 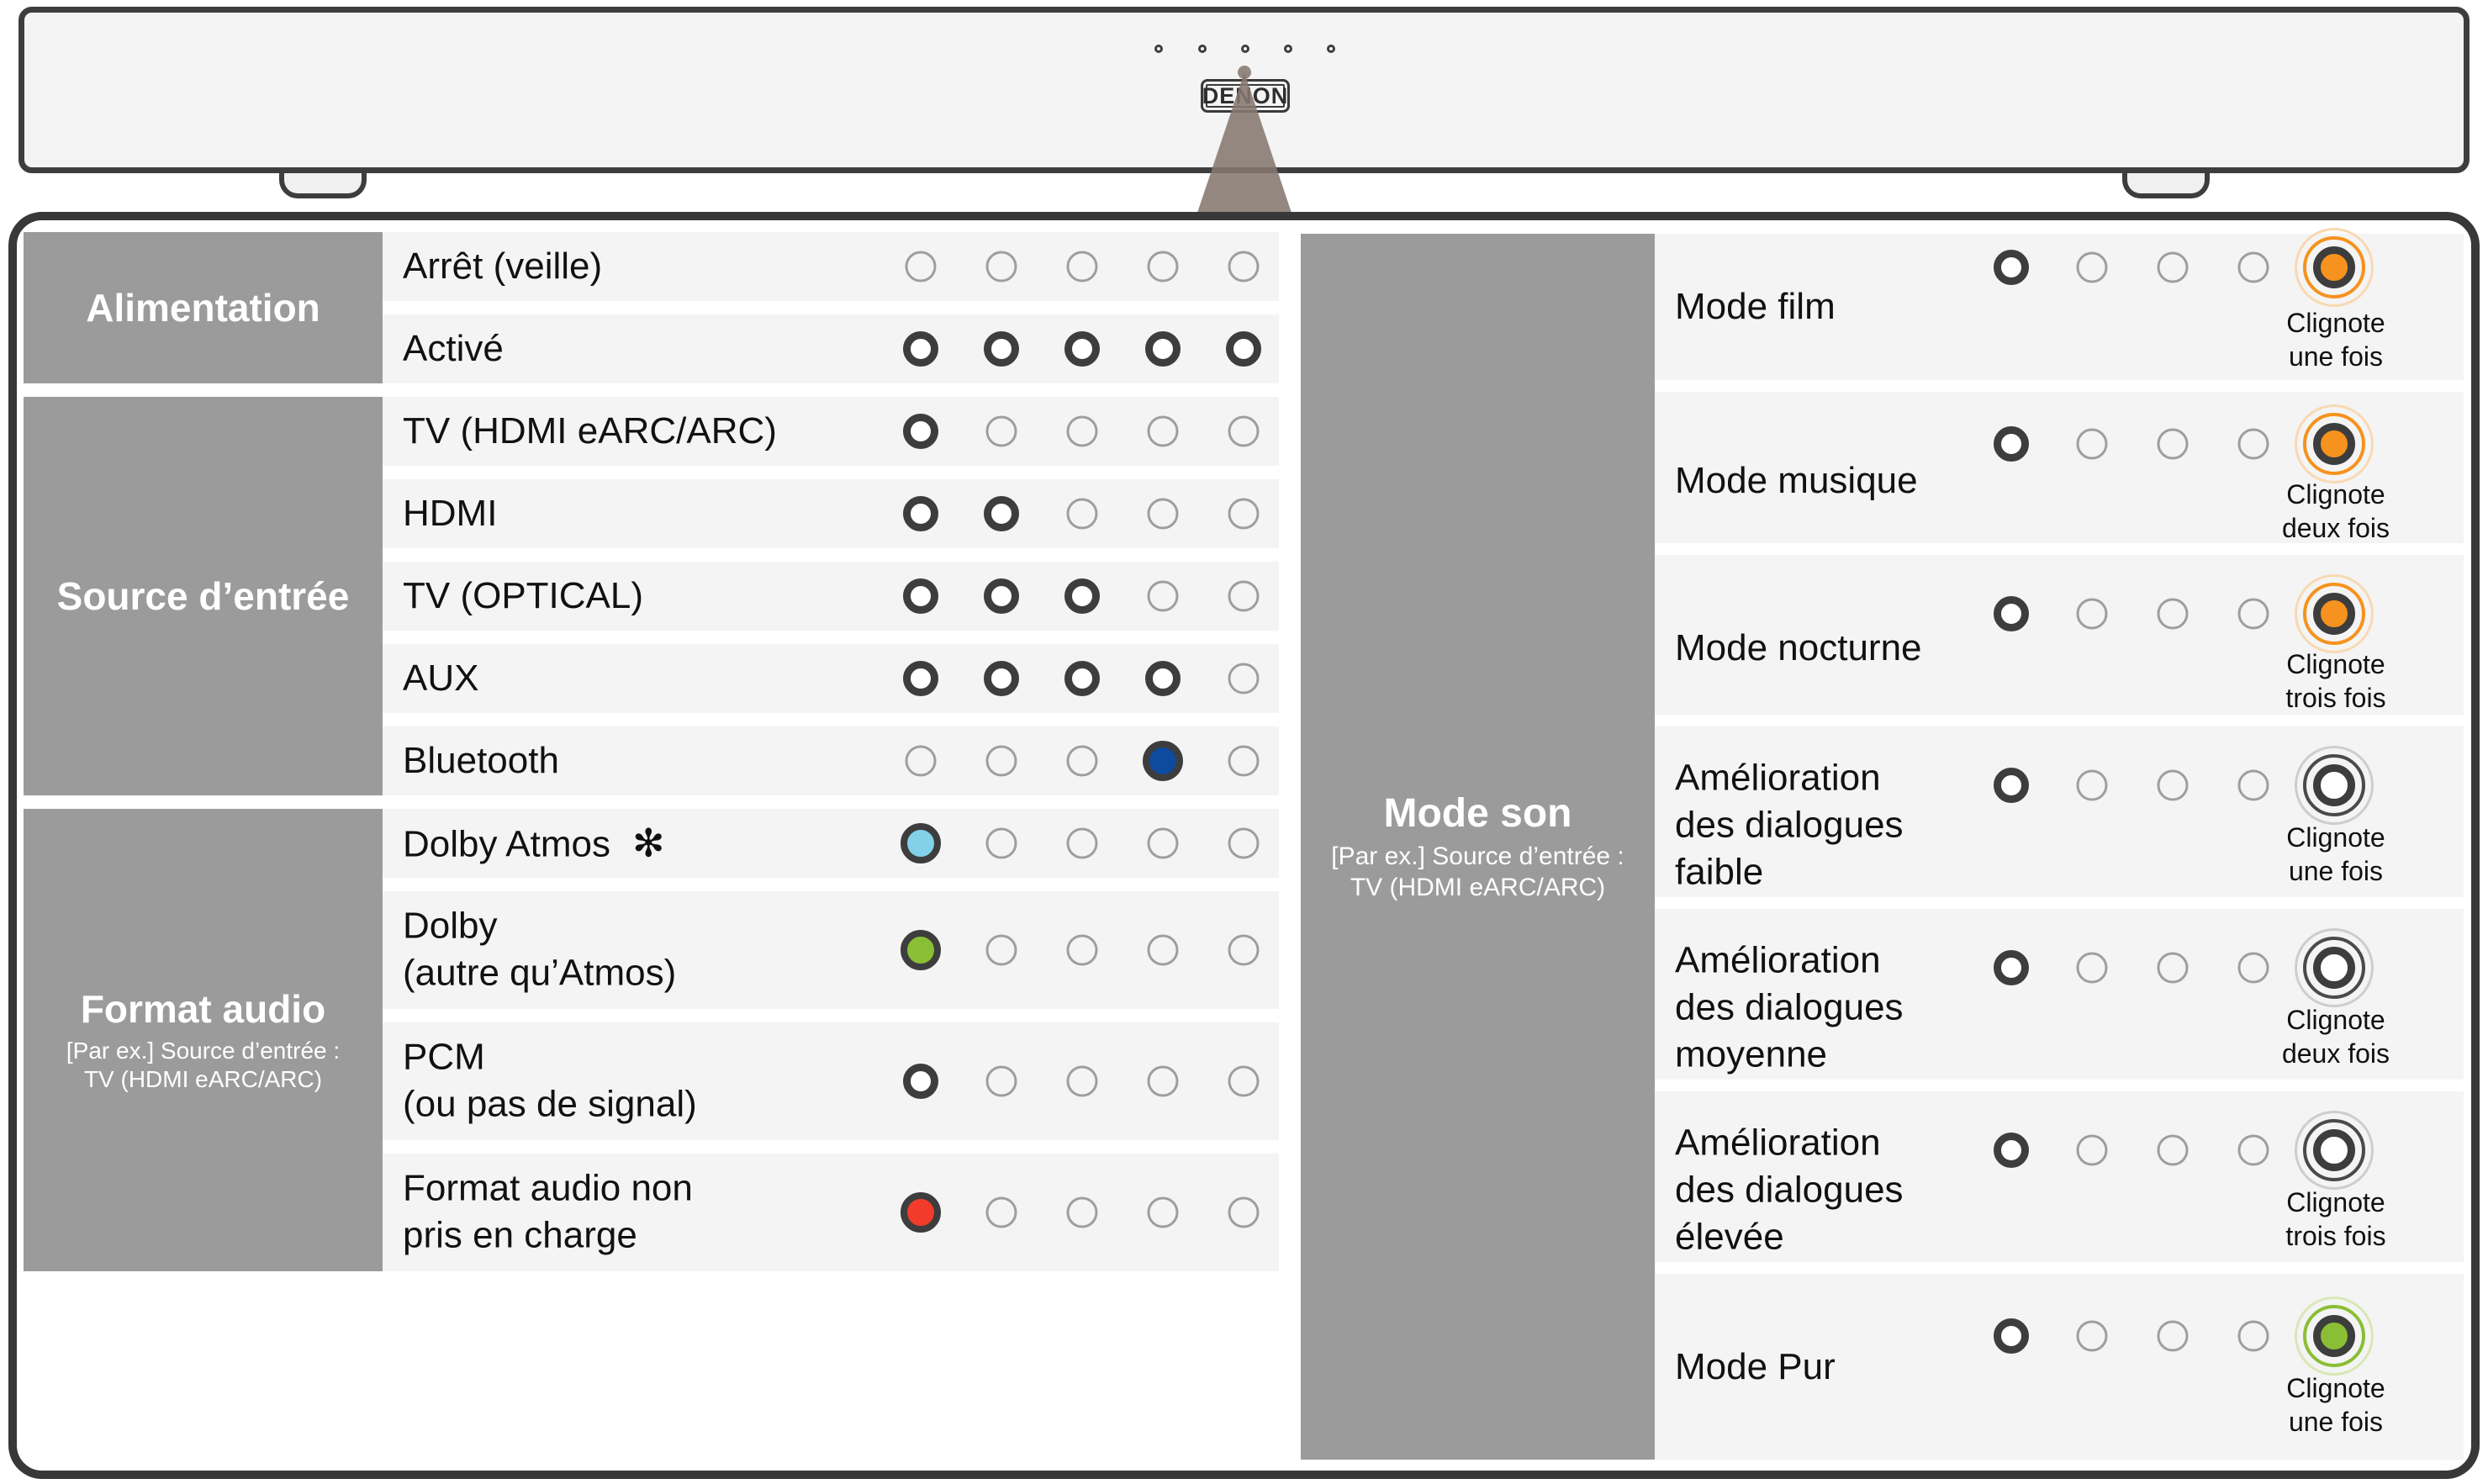 What do you see at coordinates (1477, 813) in the screenshot?
I see `group-title: Mode son` at bounding box center [1477, 813].